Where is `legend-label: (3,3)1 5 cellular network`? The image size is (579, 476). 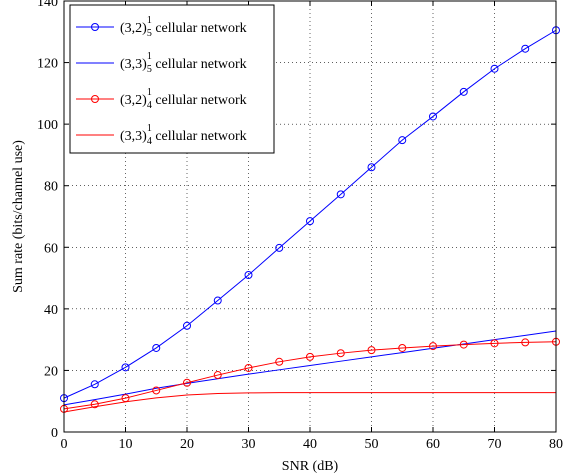 legend-label: (3,3)1 5 cellular network is located at coordinates (183, 63).